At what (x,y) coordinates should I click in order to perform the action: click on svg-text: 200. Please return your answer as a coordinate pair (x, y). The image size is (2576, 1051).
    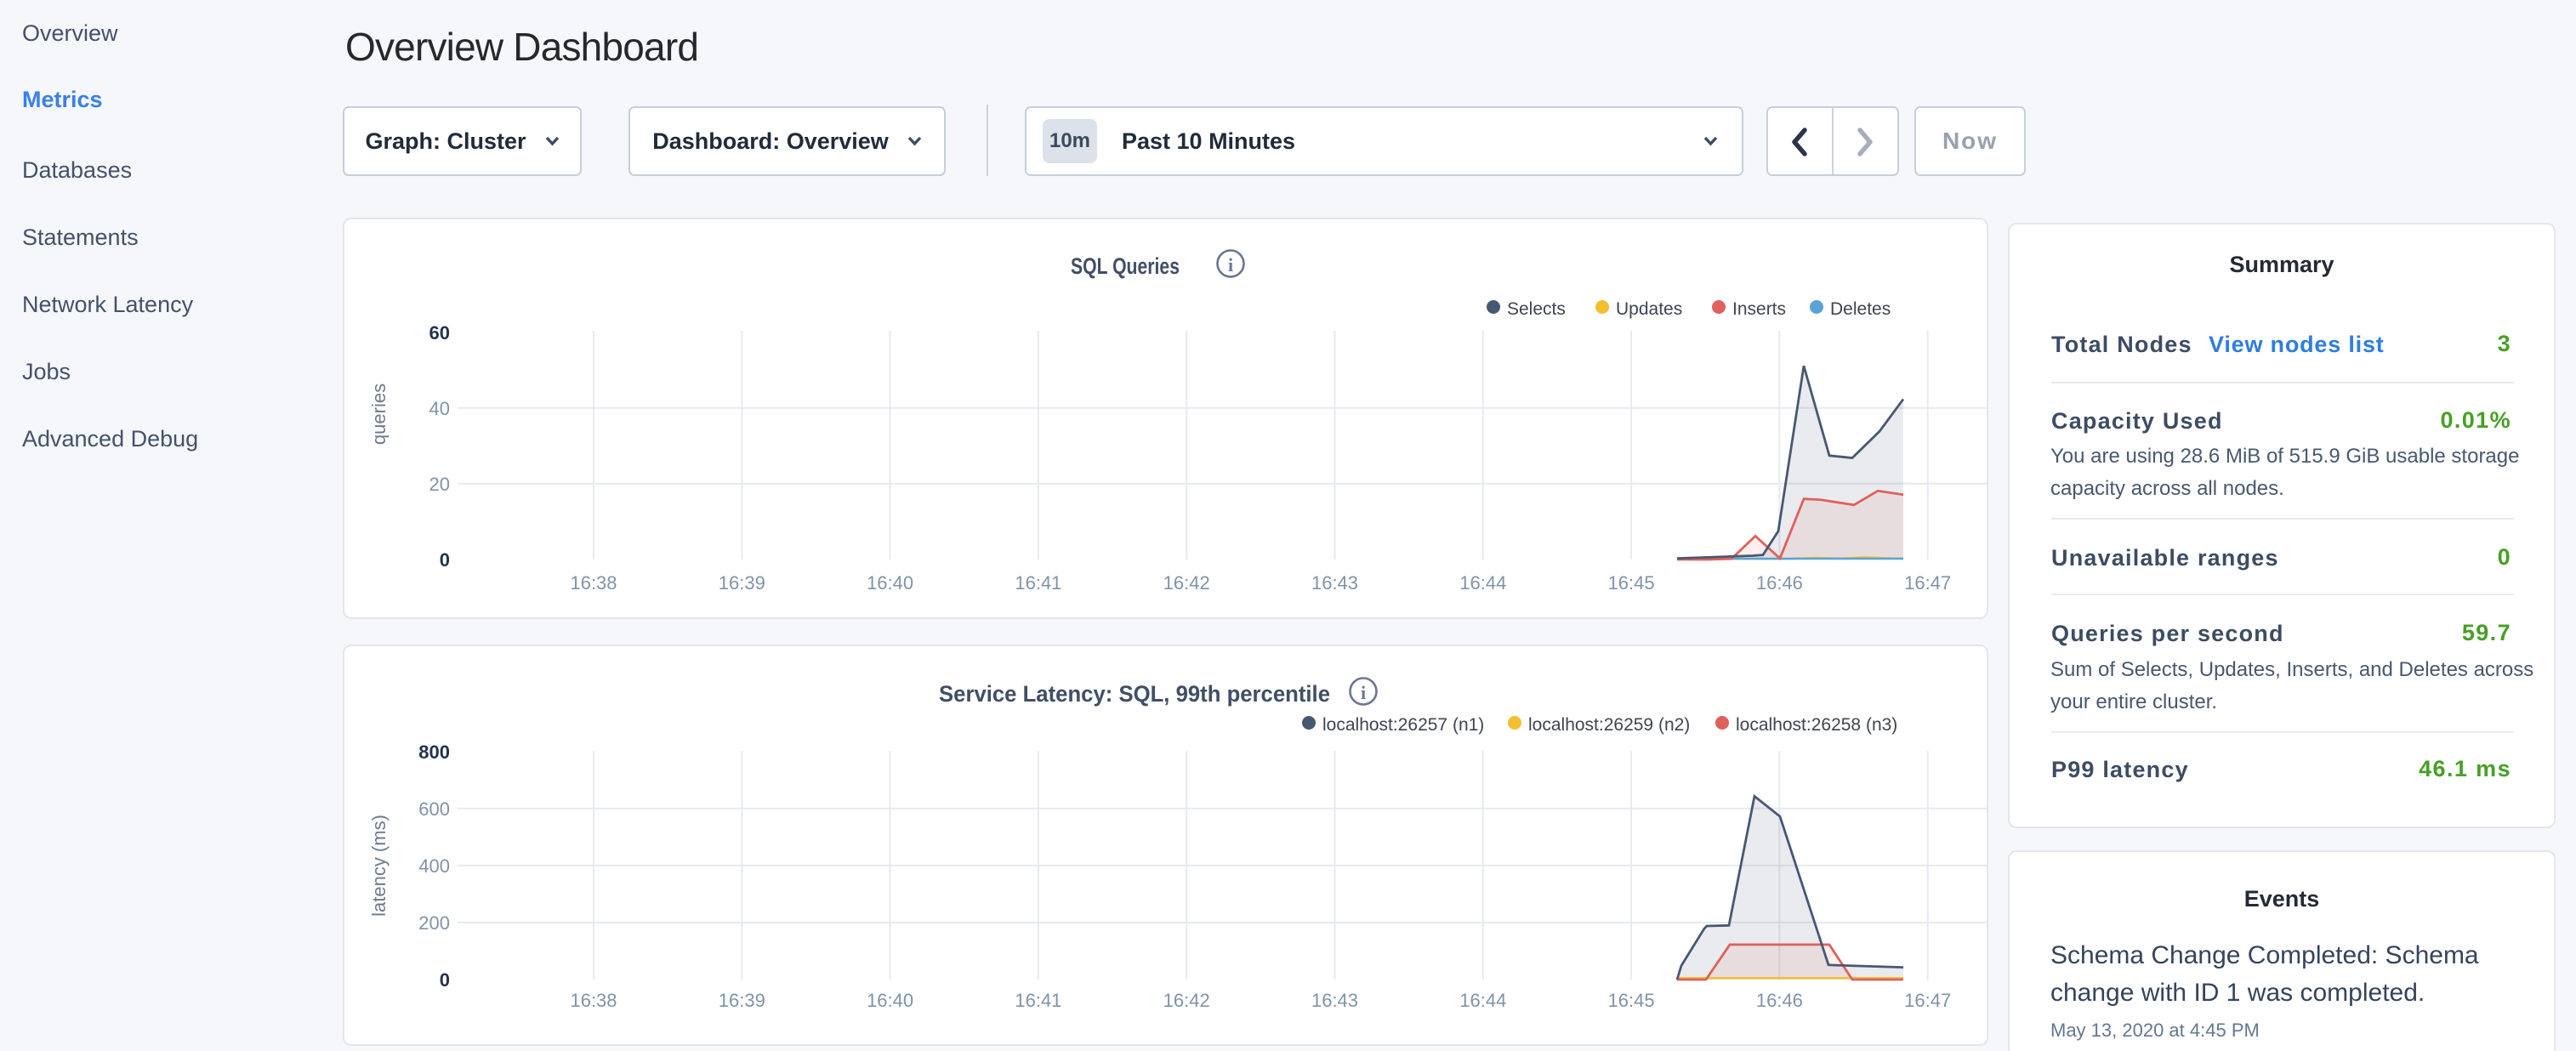
    Looking at the image, I should click on (434, 923).